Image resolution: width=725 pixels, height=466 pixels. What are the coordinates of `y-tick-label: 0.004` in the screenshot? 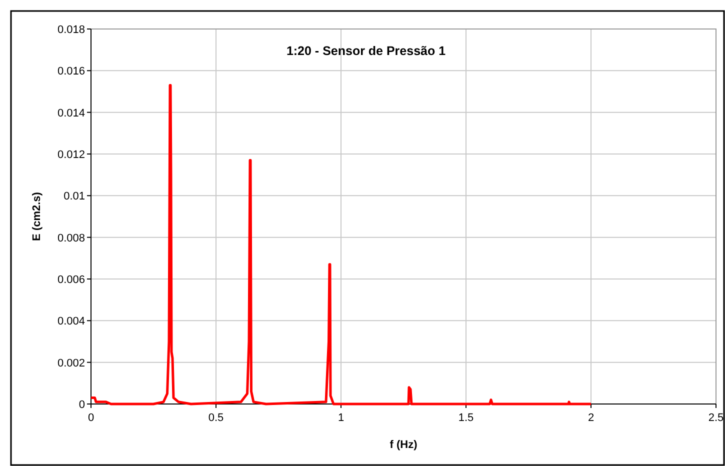 It's located at (71, 322).